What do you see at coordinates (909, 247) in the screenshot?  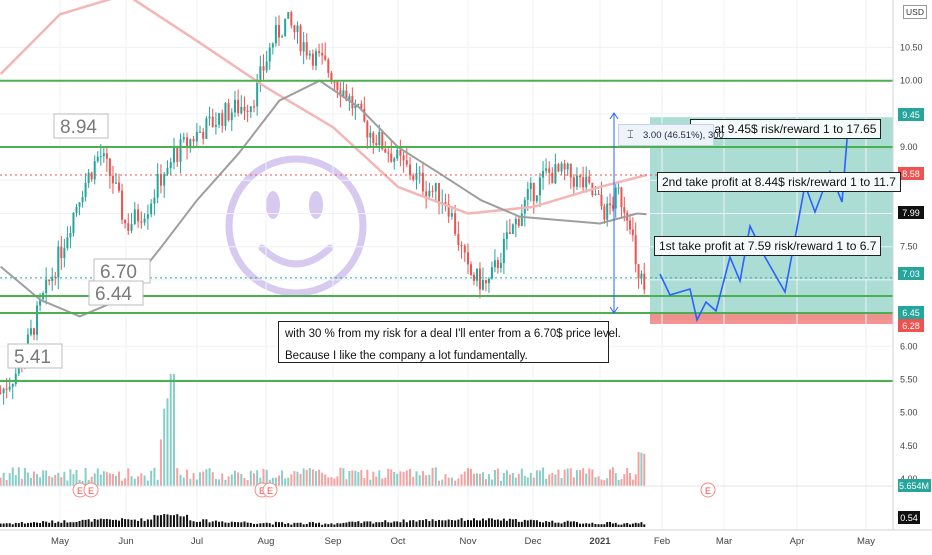 I see `price-tick-3: 7.50` at bounding box center [909, 247].